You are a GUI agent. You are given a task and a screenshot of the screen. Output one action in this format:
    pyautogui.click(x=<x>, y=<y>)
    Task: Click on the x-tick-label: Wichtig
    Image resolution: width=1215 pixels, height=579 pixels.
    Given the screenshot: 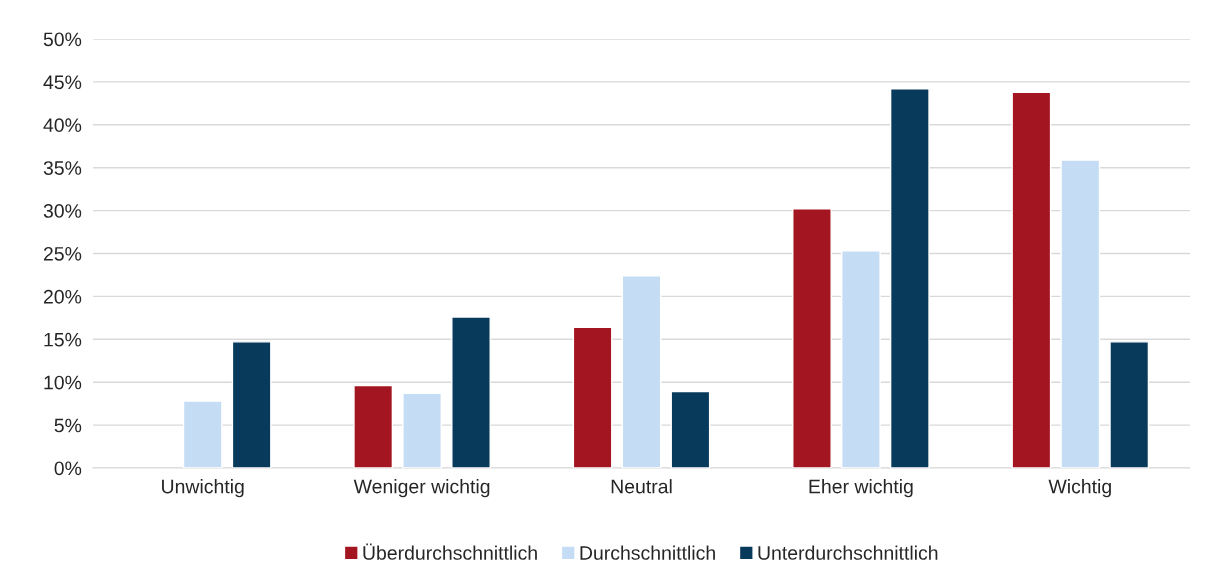 What is the action you would take?
    pyautogui.click(x=1079, y=488)
    